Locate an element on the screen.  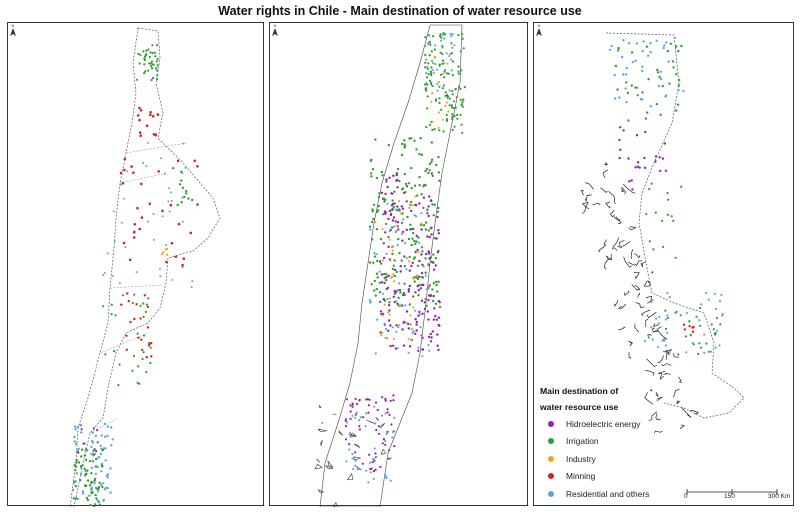
south-mainland-outline is located at coordinates (675, 225).